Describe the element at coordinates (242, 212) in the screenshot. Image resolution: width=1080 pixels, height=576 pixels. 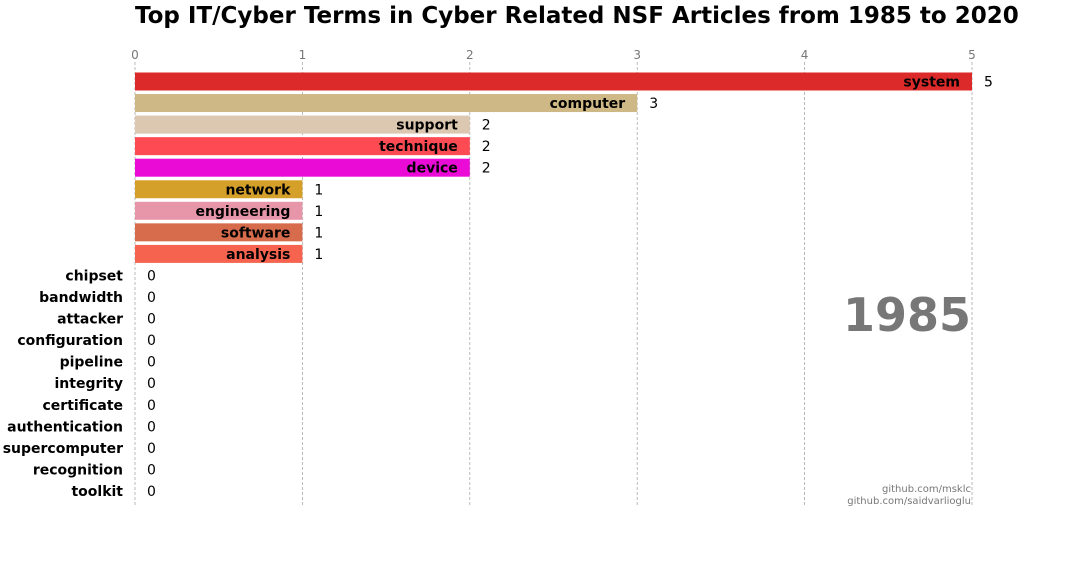
I see `bar-label: engineering` at that location.